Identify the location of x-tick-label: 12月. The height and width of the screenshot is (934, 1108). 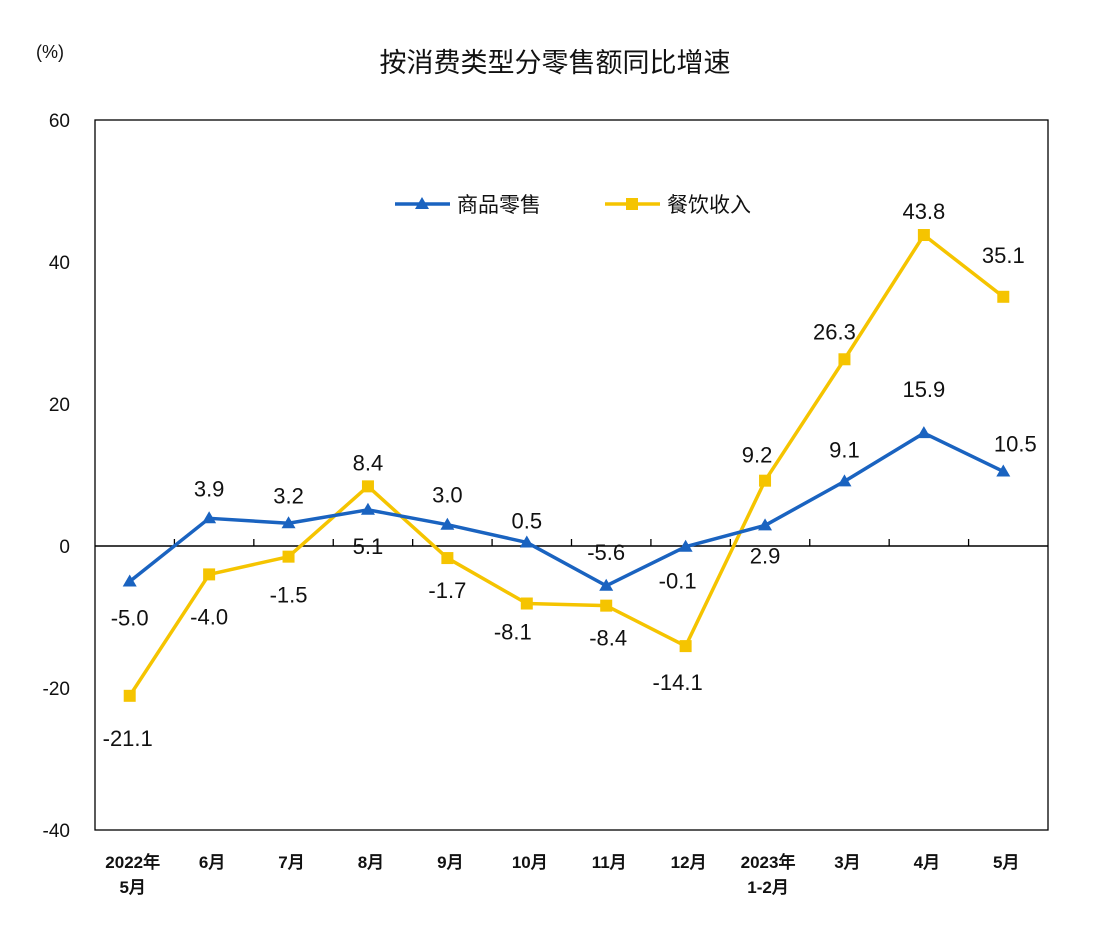
(689, 862).